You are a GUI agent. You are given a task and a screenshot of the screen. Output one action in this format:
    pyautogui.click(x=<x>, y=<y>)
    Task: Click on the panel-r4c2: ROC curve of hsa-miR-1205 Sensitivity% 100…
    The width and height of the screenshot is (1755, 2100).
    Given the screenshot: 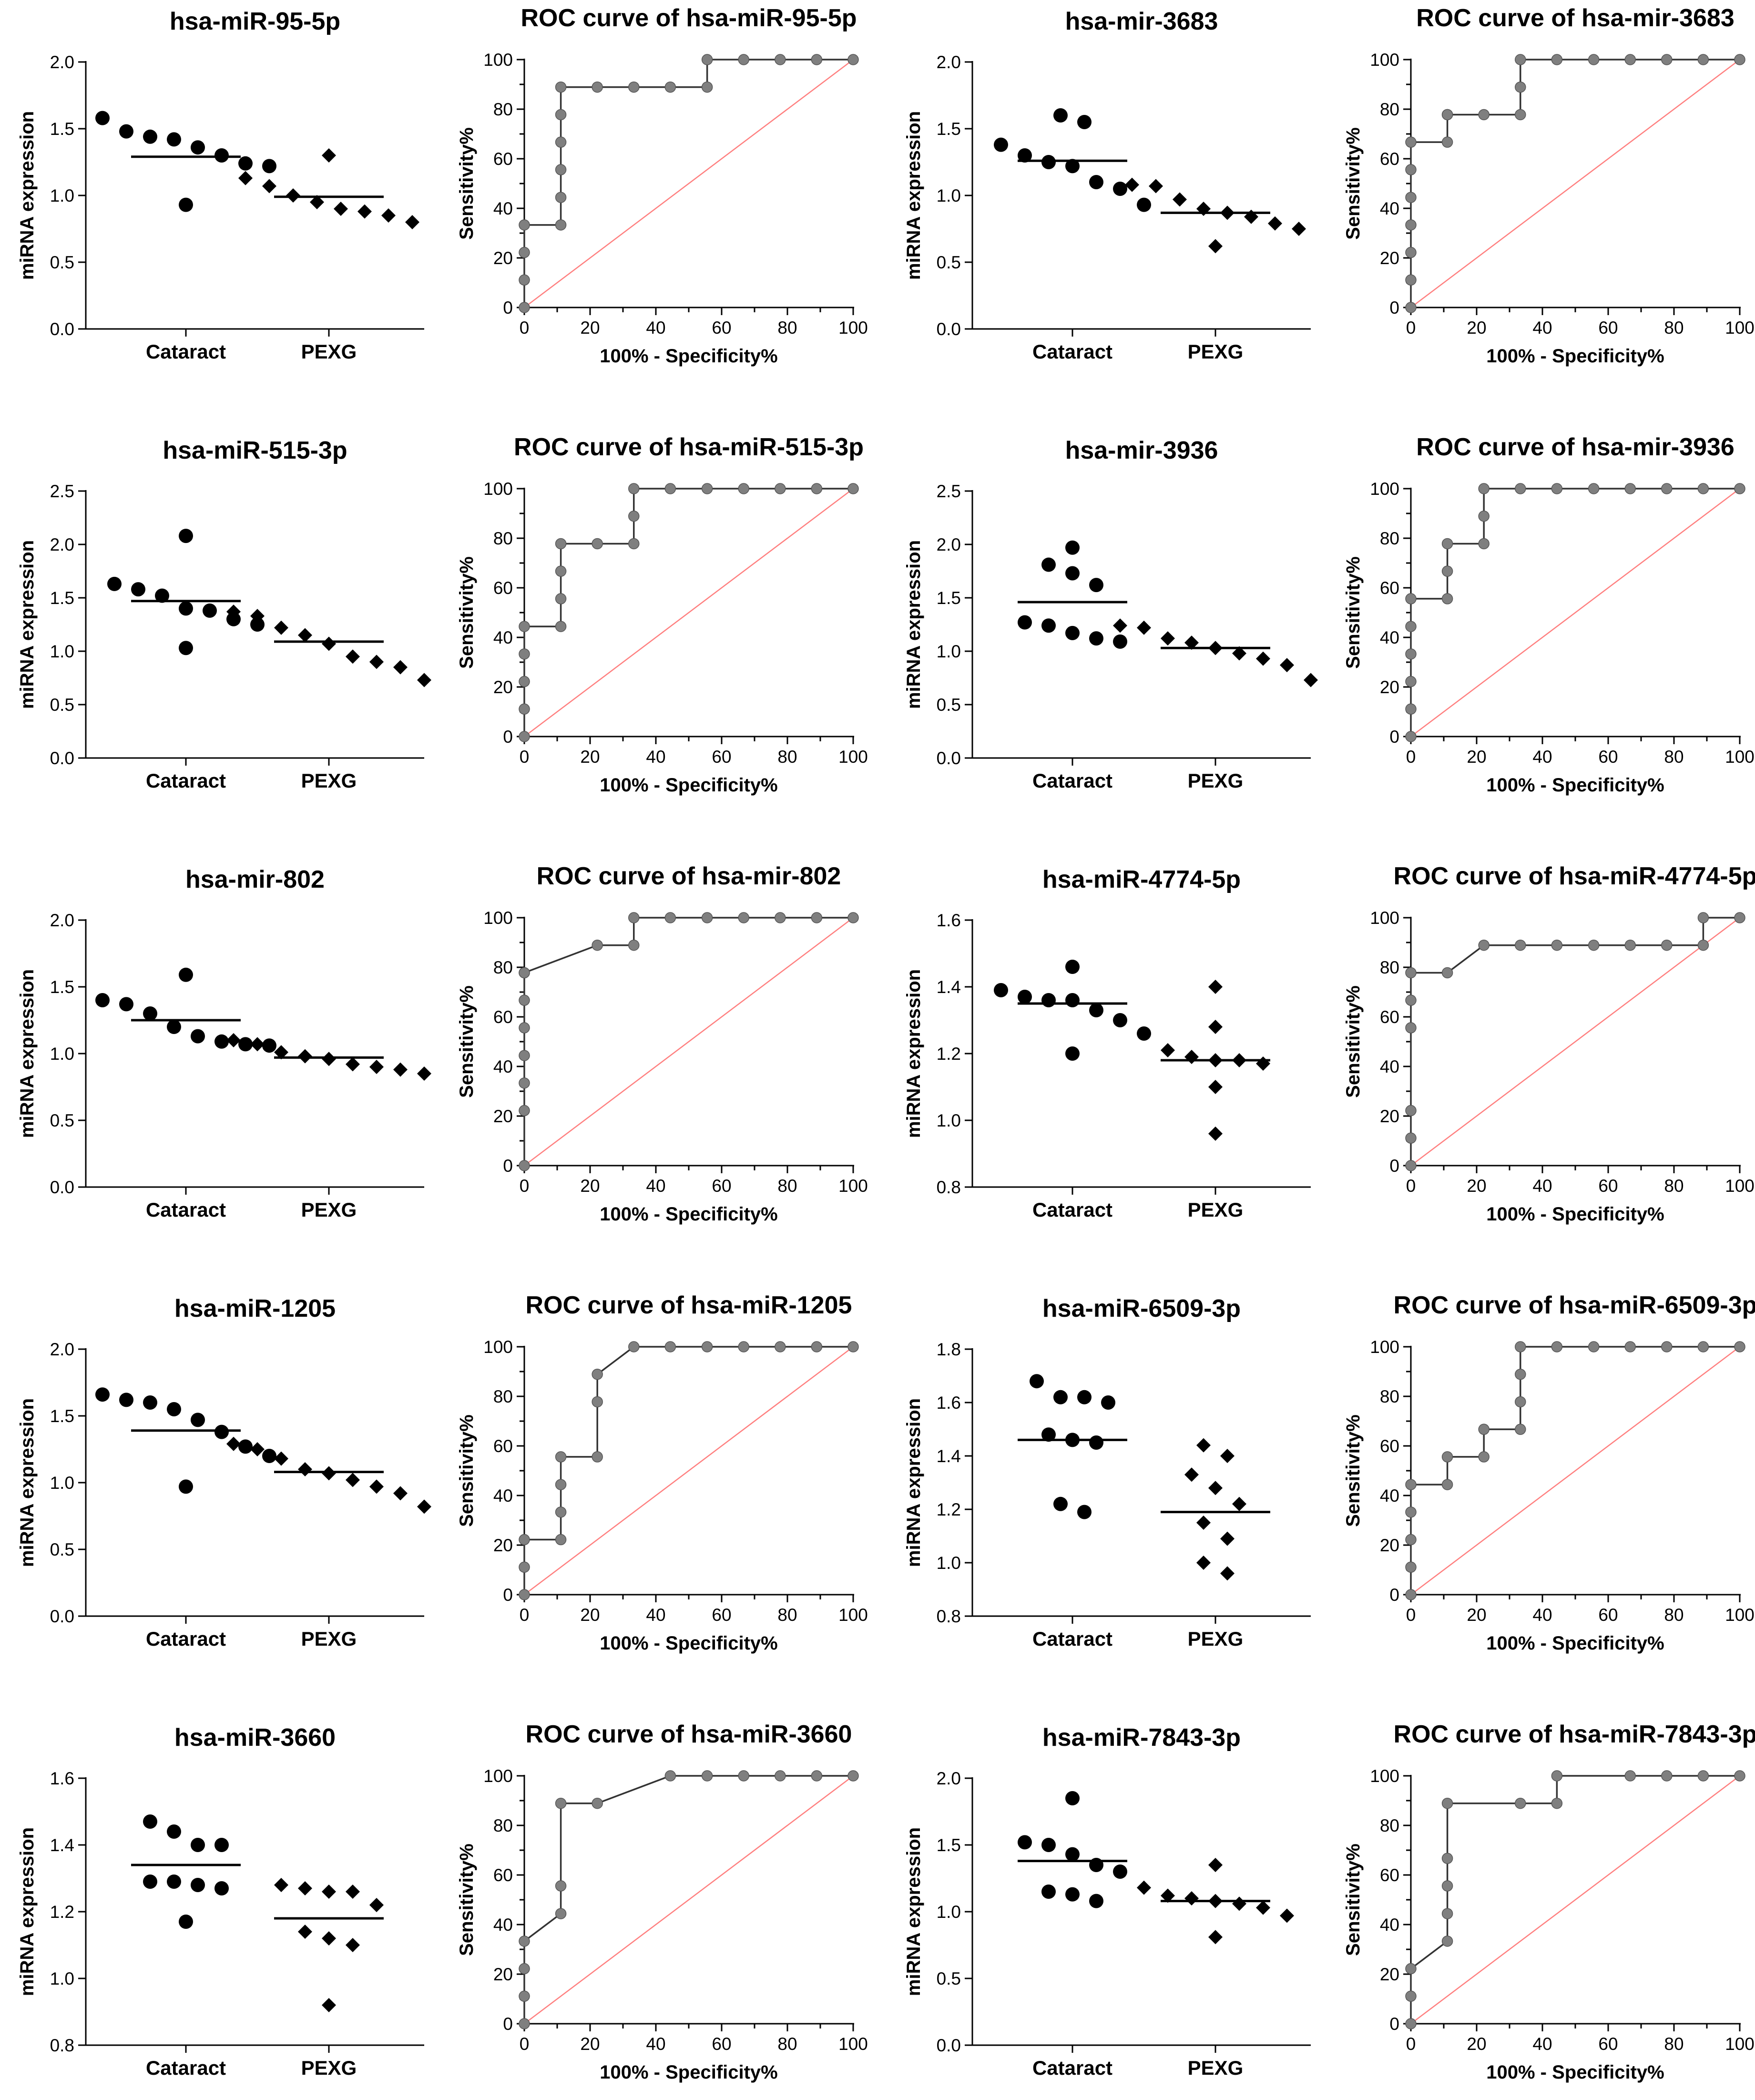 What is the action you would take?
    pyautogui.click(x=662, y=1472)
    